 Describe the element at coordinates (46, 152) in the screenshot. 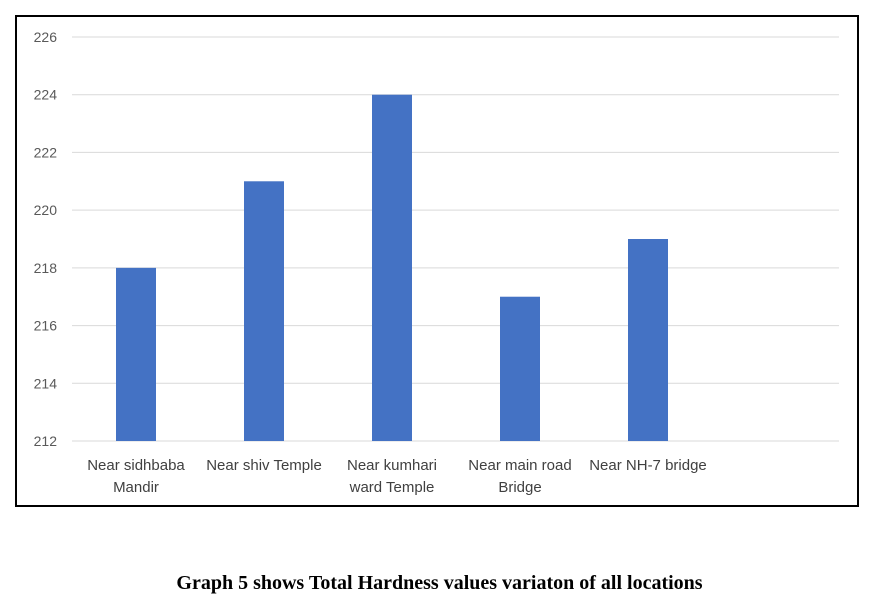

I see `y-tick-label: 222` at that location.